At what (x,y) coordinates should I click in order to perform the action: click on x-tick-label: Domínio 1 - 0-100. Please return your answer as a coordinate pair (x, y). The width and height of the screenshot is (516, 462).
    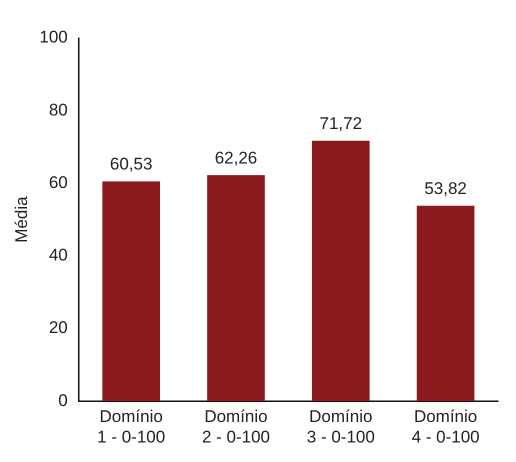
    Looking at the image, I should click on (131, 426).